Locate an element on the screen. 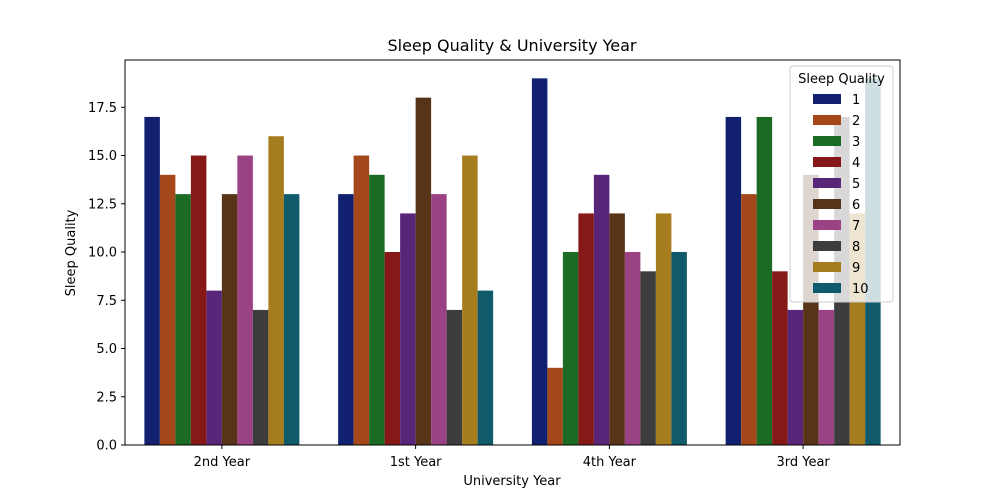 The image size is (1000, 500). y-tick-label: 15.0 is located at coordinates (102, 156).